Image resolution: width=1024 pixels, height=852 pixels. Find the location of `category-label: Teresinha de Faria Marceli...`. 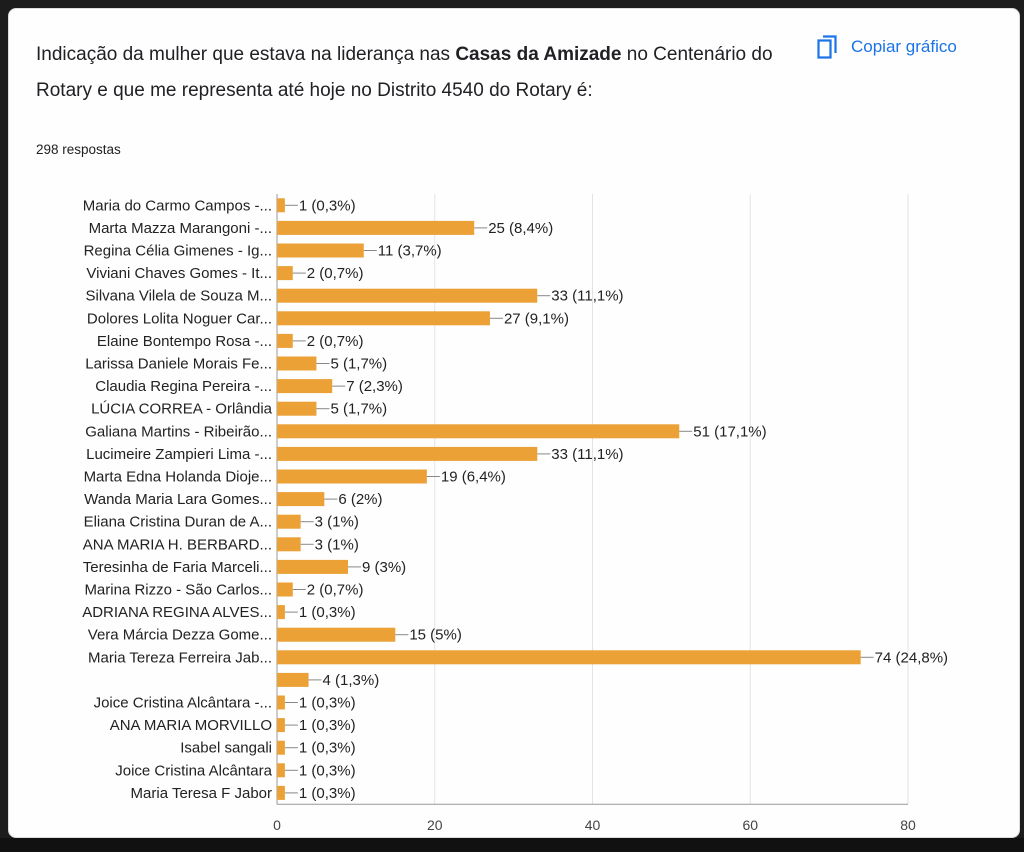

category-label: Teresinha de Faria Marceli... is located at coordinates (177, 567).